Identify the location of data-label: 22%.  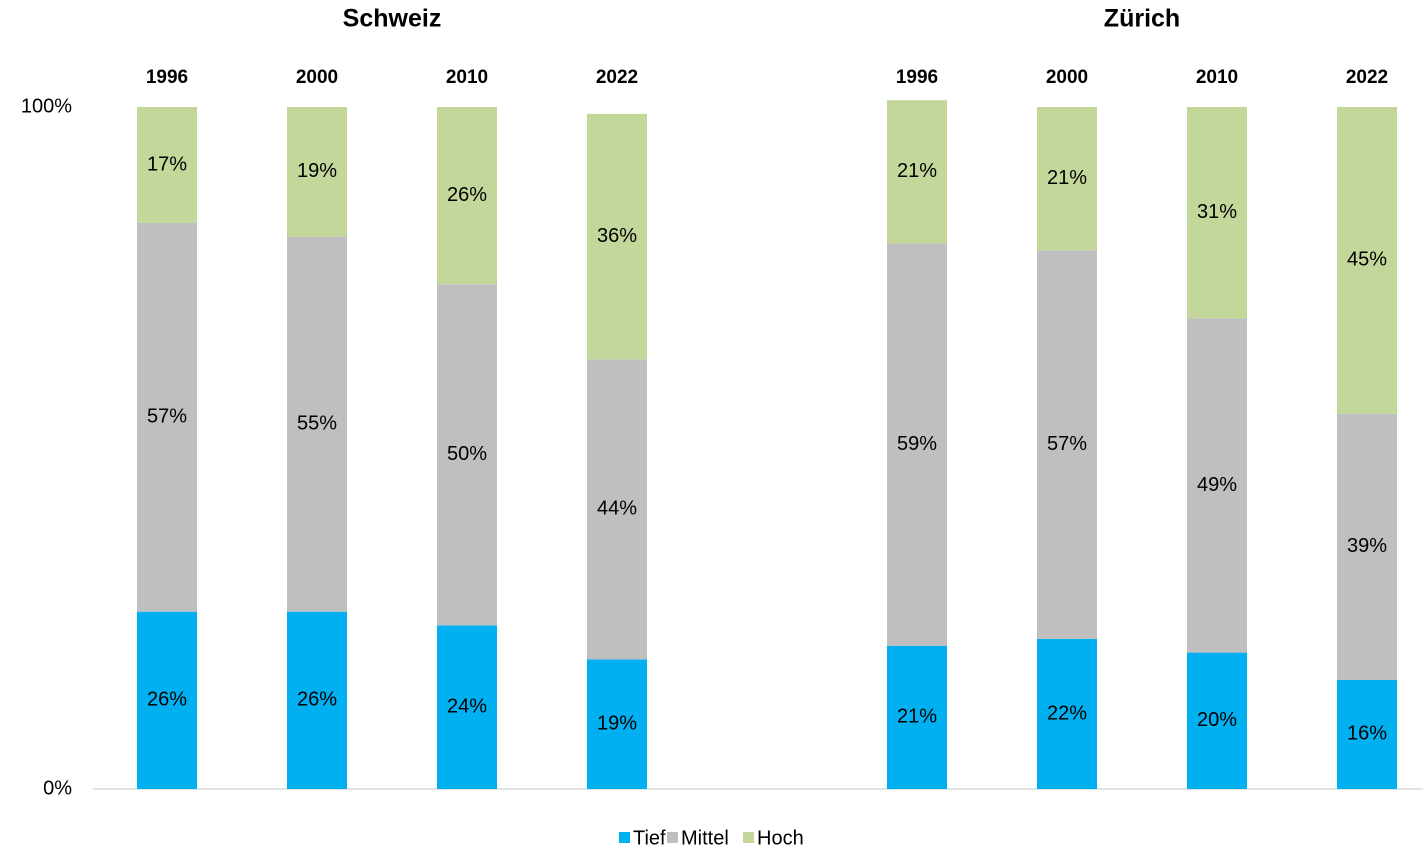
(1067, 713).